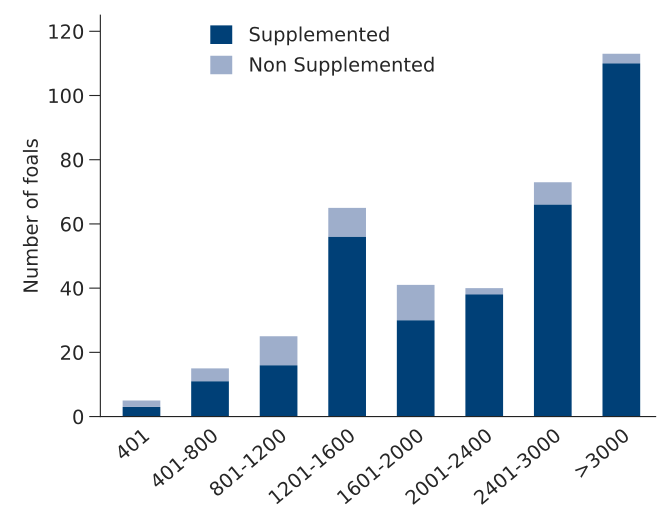  Describe the element at coordinates (78, 417) in the screenshot. I see `y-tick-label: 0` at that location.